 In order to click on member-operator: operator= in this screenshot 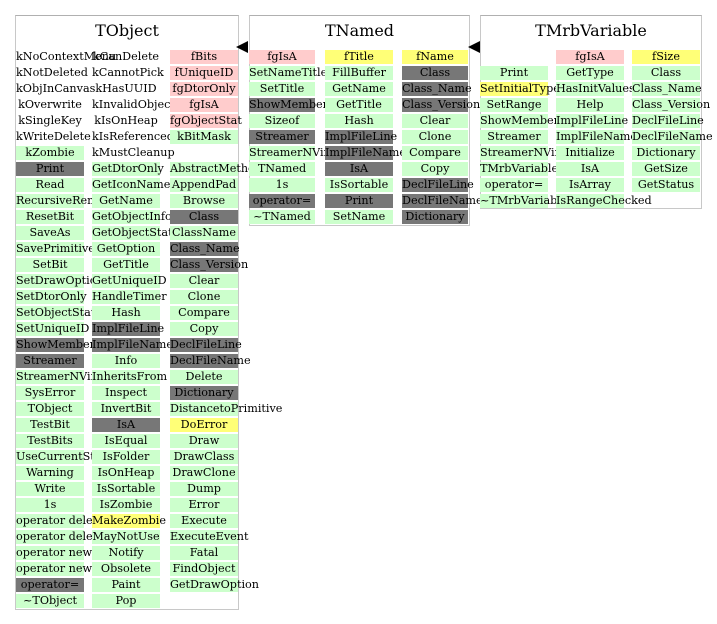, I will do `click(50, 585)`.